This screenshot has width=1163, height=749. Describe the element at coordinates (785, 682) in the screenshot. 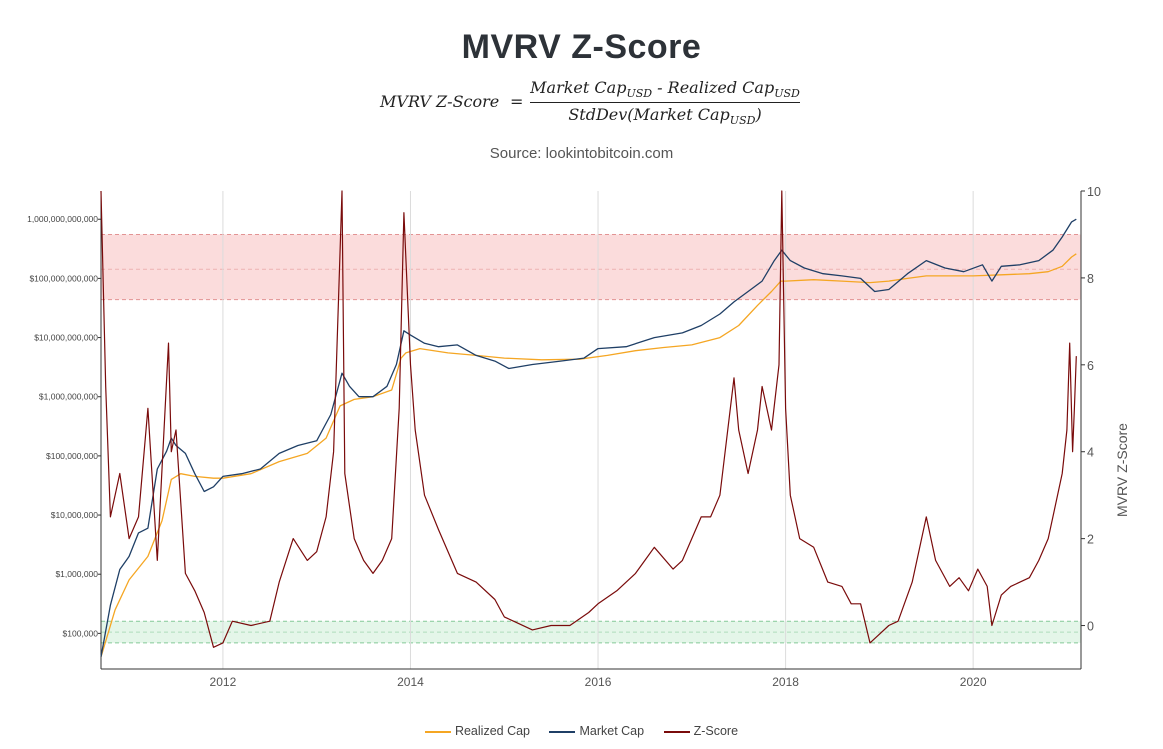

I see `x-tick-label: 2018` at that location.